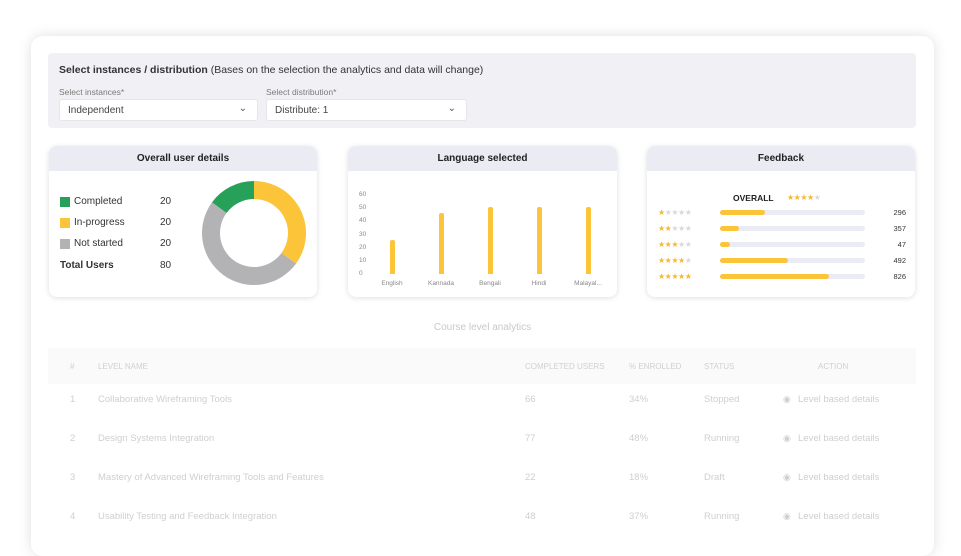 This screenshot has height=556, width=961. I want to click on course-section-title: Course level analytics, so click(482, 327).